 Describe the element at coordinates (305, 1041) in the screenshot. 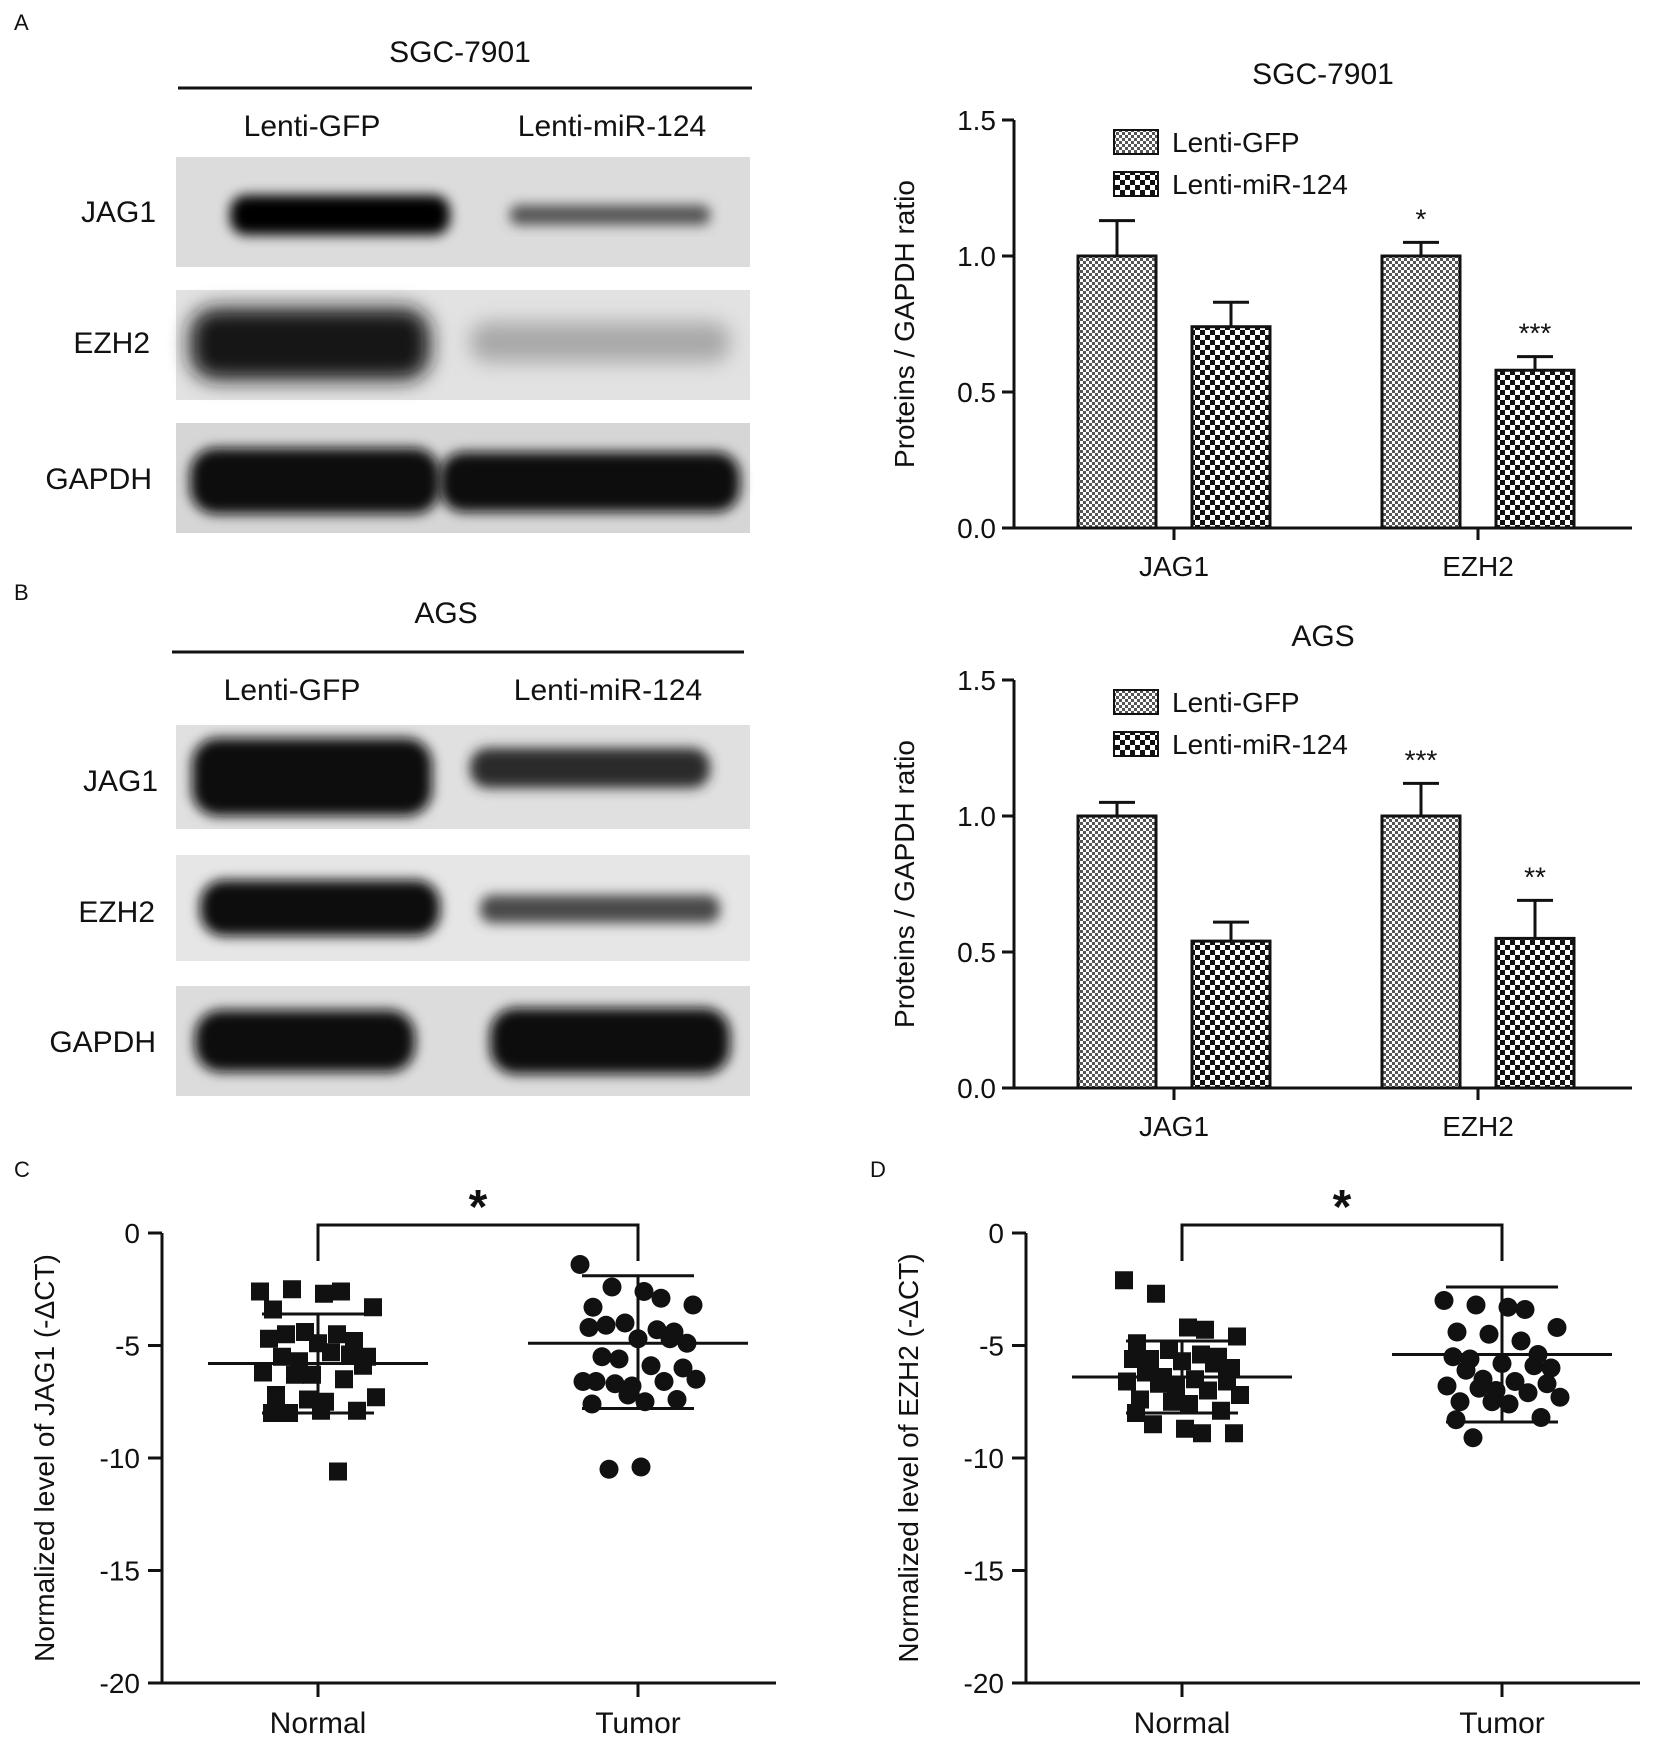

I see `blot-b-band-gapdh-gfp` at that location.